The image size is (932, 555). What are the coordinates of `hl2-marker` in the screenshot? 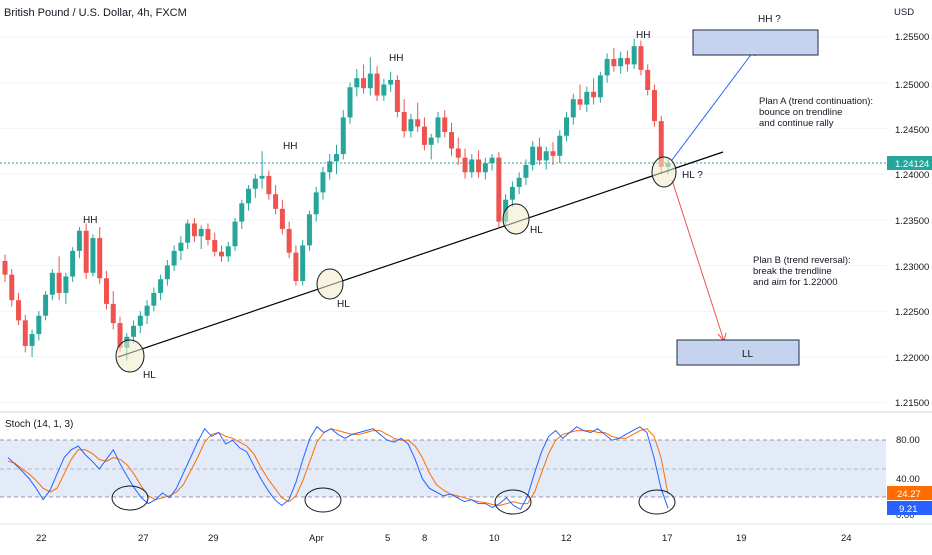 It's located at (330, 284).